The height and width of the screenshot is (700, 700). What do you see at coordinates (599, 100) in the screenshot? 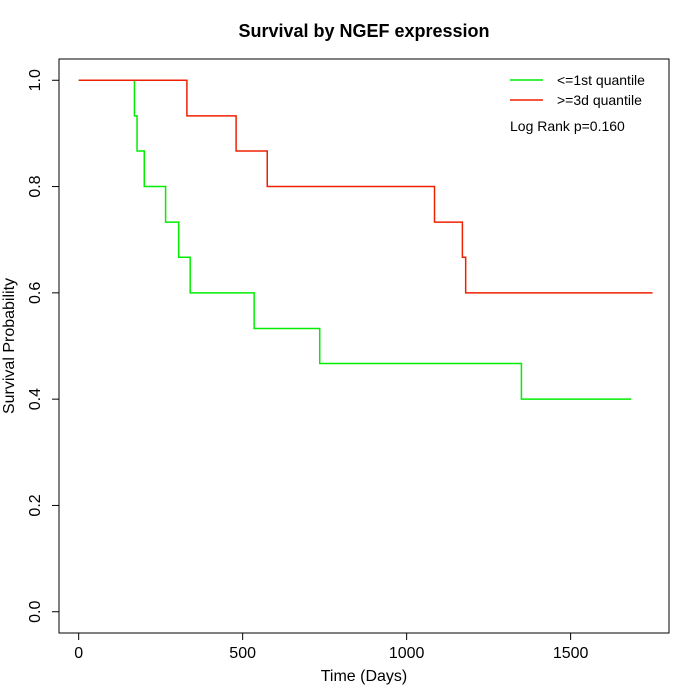
I see `legend-label: >=3d quantile` at bounding box center [599, 100].